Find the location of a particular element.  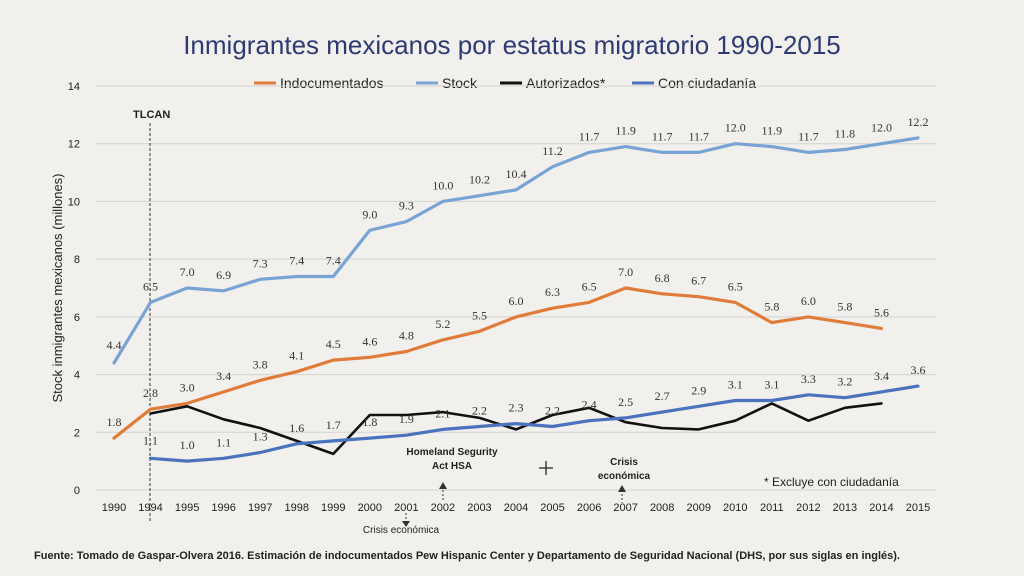

data-label: 10.0 is located at coordinates (442, 185).